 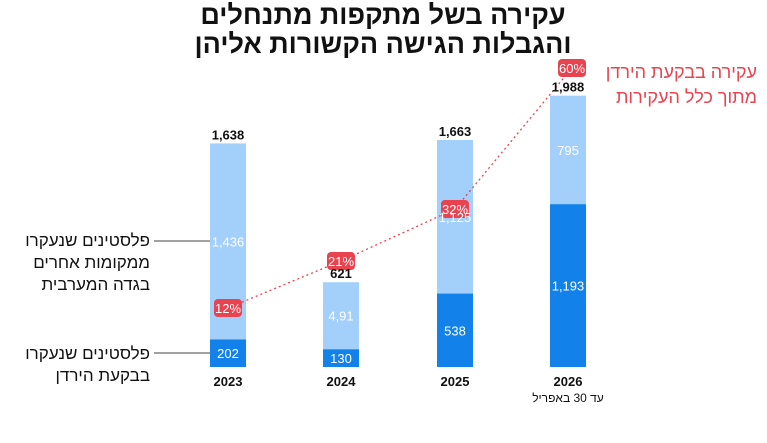 I want to click on share-label-2023: 12%, so click(x=228, y=308).